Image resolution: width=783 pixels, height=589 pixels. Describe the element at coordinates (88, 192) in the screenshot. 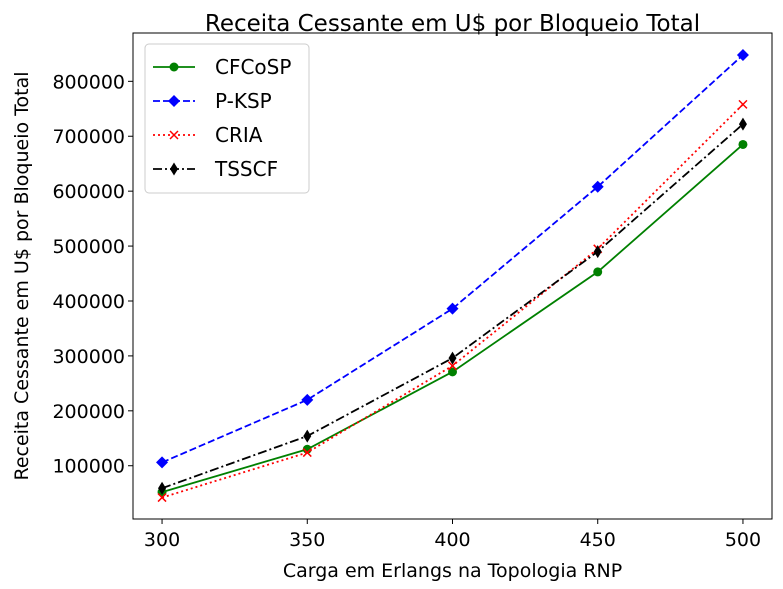

I see `y-tick-label: 600000` at that location.